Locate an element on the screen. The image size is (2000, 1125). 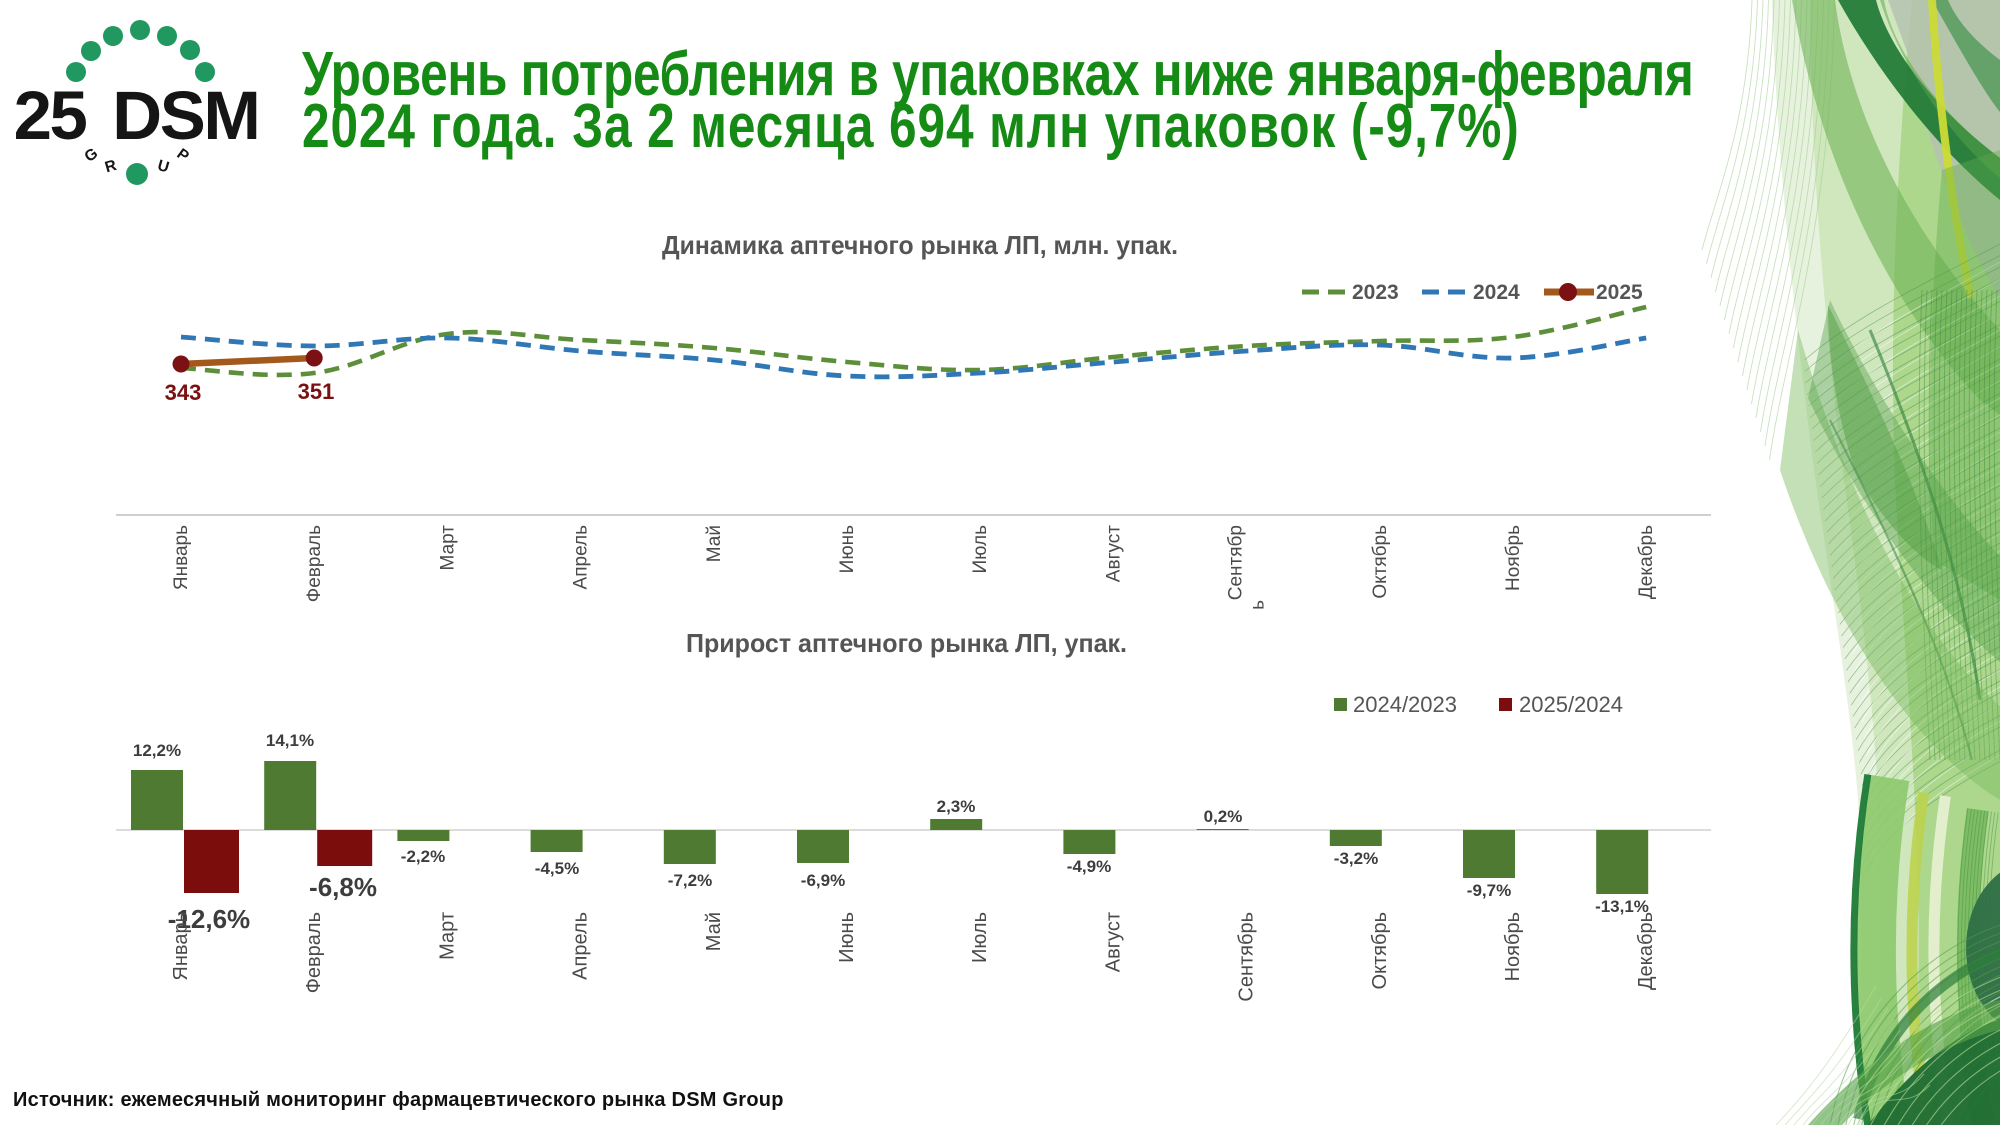
svg-text:Динамика аптечного рынка ЛП, м: Динамика аптечного рынка ЛП, млн. упак. is located at coordinates (920, 245).